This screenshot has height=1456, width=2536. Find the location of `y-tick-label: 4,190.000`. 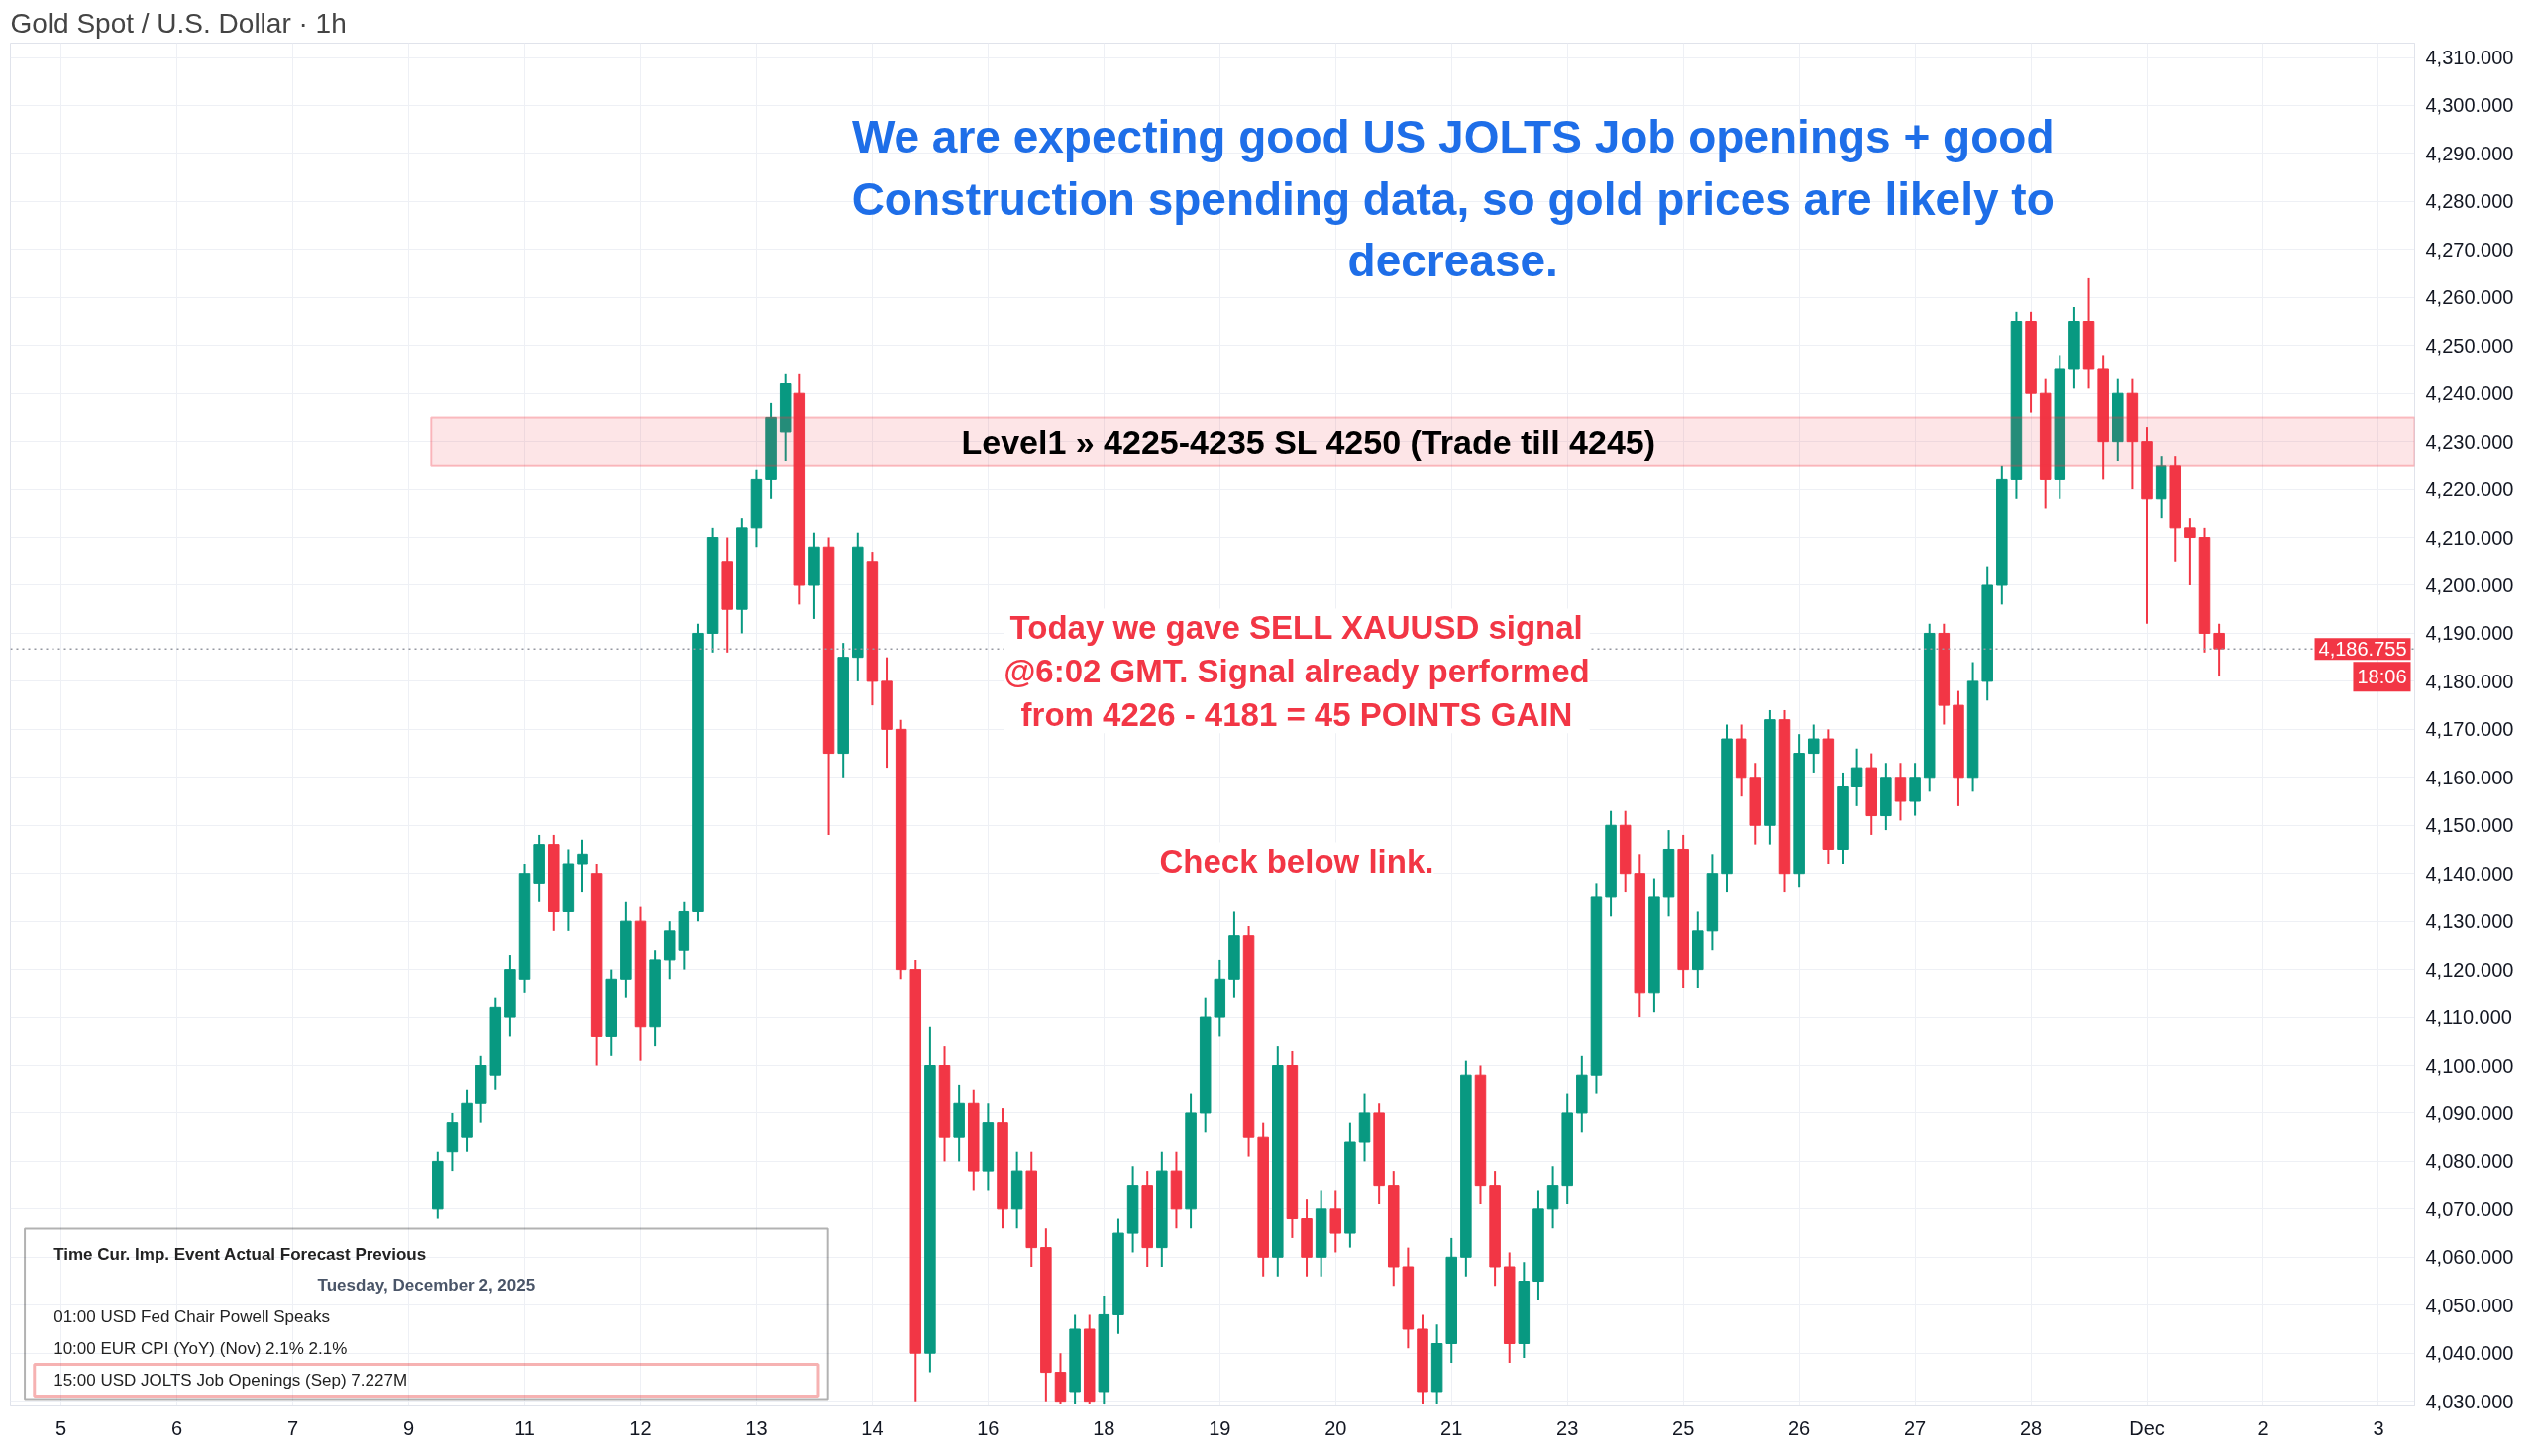

y-tick-label: 4,190.000 is located at coordinates (2469, 633).